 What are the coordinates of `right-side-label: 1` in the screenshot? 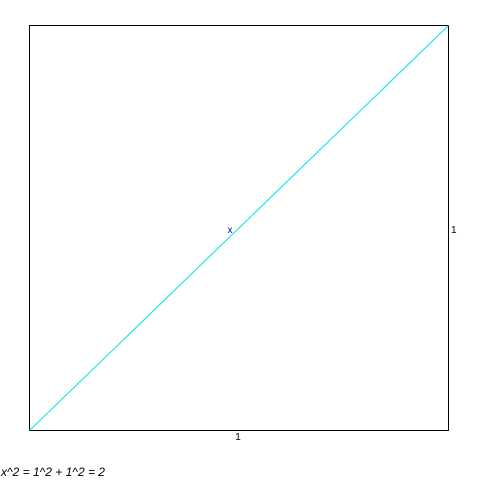 It's located at (454, 230).